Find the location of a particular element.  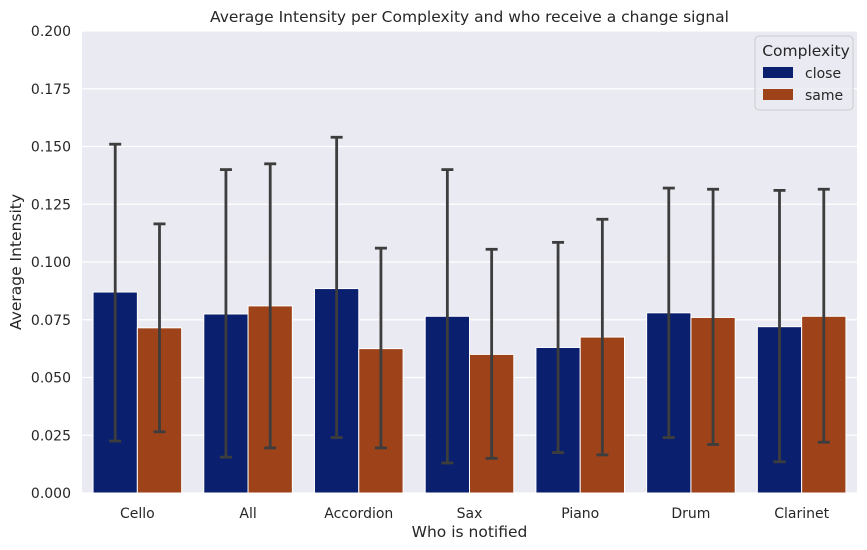

legend-swatch-same is located at coordinates (778, 94).